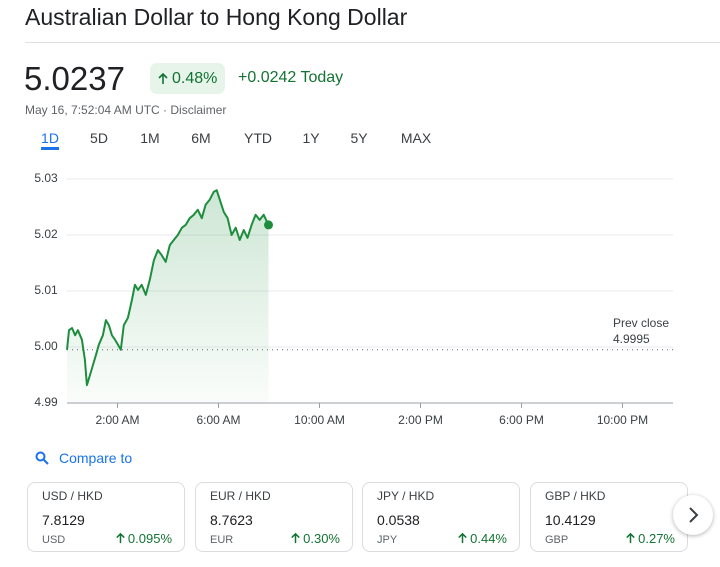 This screenshot has width=720, height=567. I want to click on currency-code: JPY, so click(387, 540).